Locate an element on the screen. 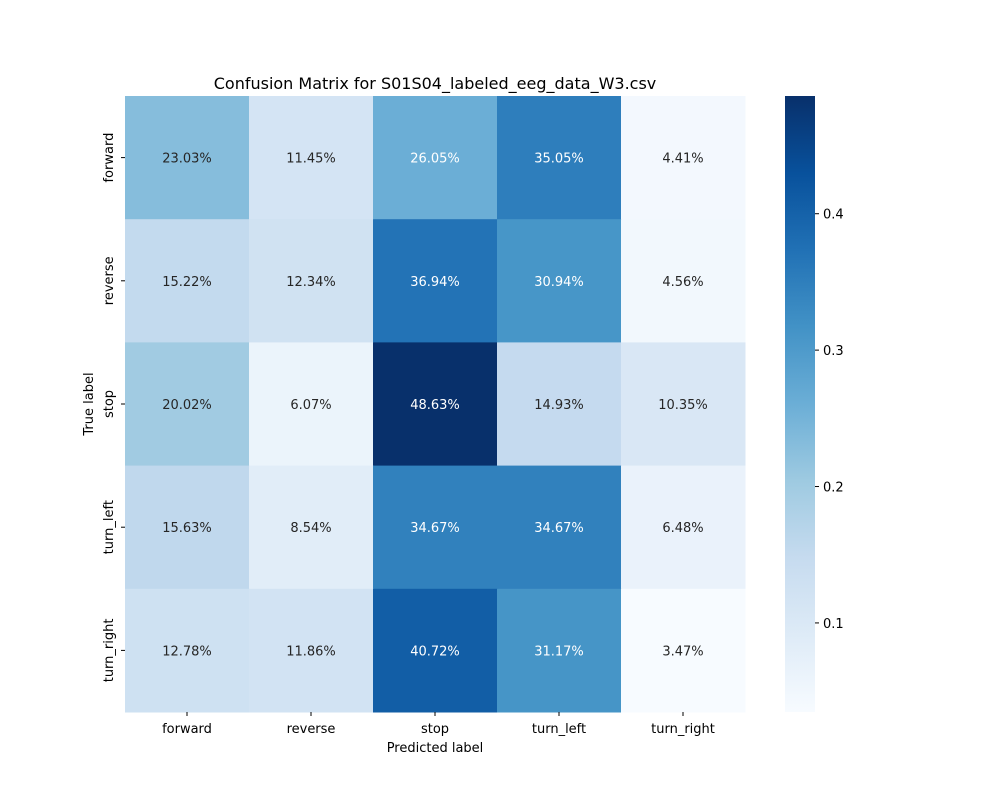  cell-annotation: 26.05% is located at coordinates (435, 159).